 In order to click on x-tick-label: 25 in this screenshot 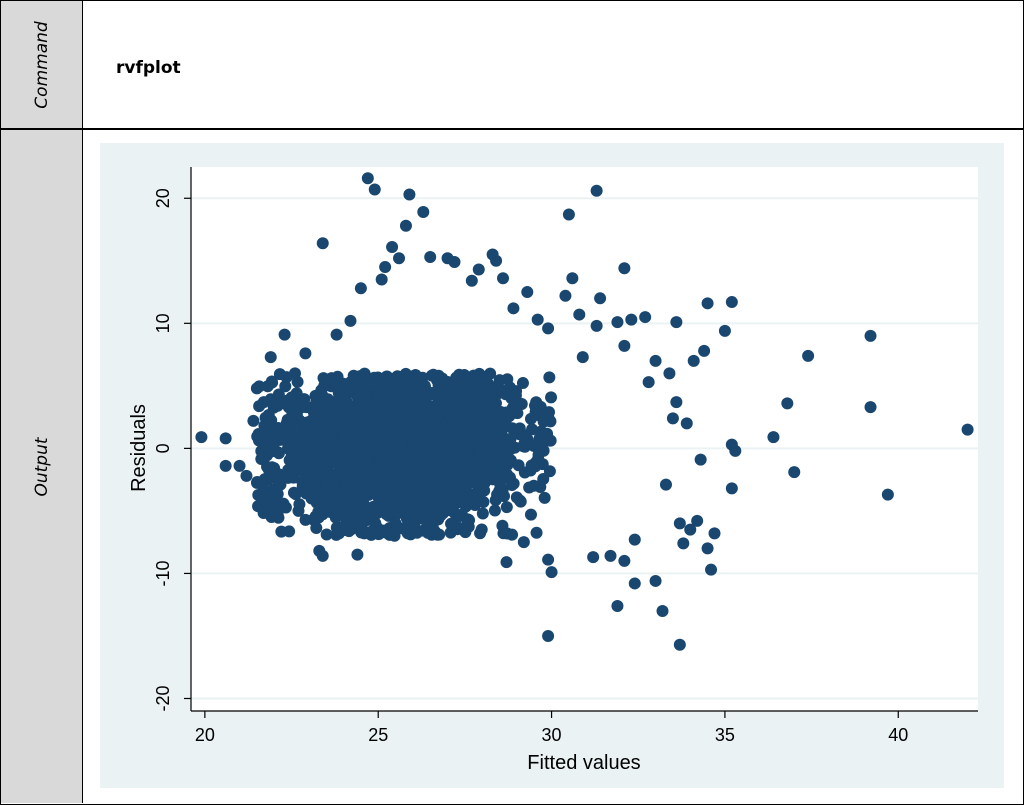, I will do `click(378, 735)`.